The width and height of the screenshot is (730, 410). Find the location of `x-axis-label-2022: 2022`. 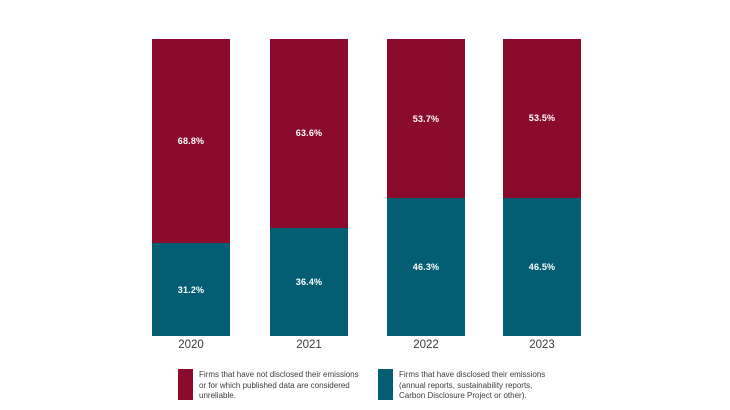

x-axis-label-2022: 2022 is located at coordinates (426, 345).